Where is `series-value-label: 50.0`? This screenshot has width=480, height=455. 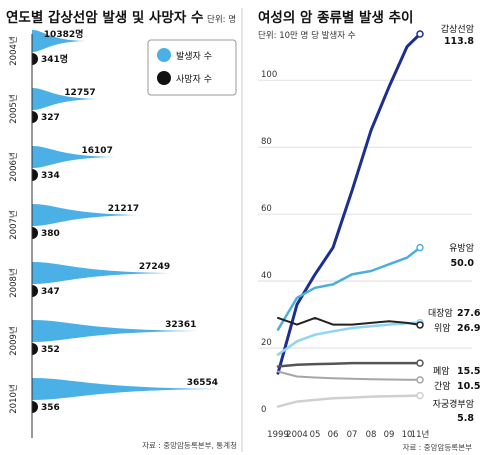
series-value-label: 50.0 is located at coordinates (463, 263).